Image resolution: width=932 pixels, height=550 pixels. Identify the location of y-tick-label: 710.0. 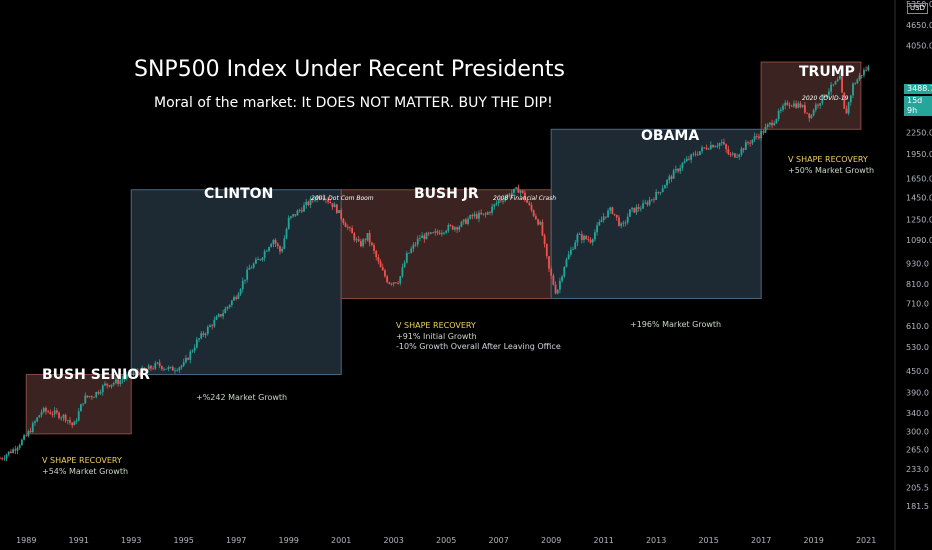
(917, 304).